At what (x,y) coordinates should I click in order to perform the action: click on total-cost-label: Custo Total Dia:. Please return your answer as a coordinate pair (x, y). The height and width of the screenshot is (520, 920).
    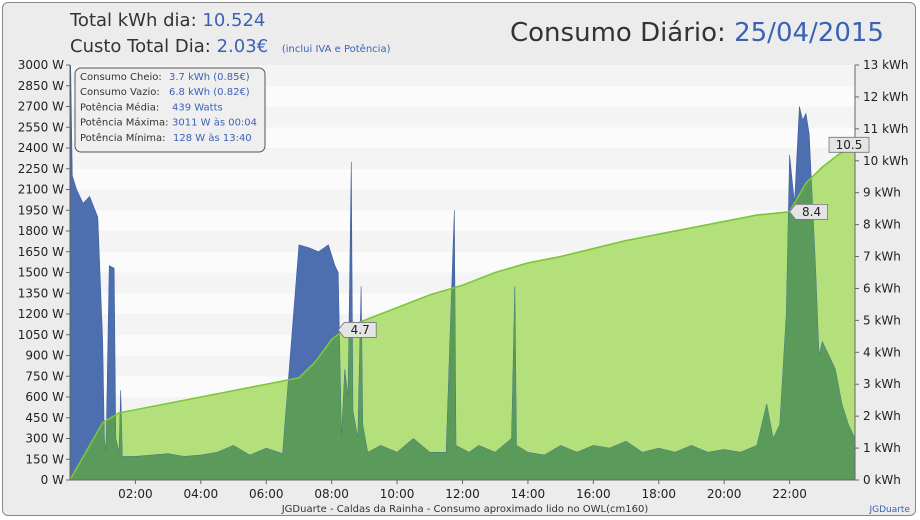
    Looking at the image, I should click on (140, 46).